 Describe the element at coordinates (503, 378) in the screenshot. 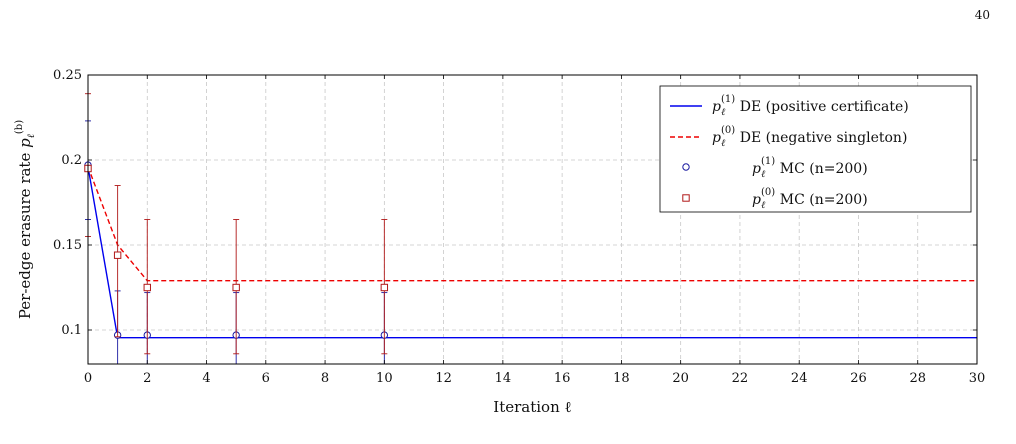

I see `x-tick-label: 14` at that location.